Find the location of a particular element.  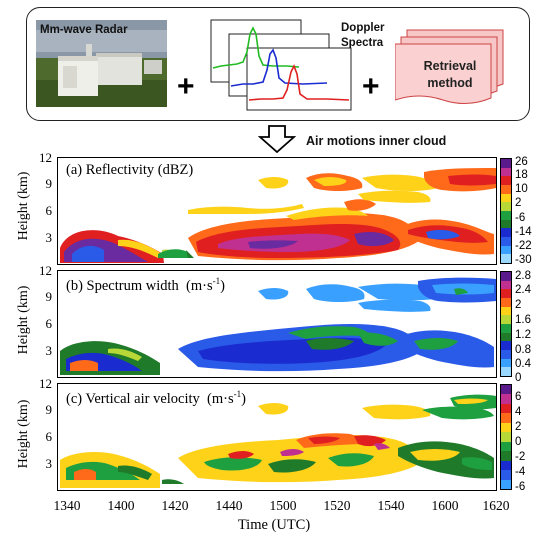

cbar-b-tick: 0 is located at coordinates (518, 378).